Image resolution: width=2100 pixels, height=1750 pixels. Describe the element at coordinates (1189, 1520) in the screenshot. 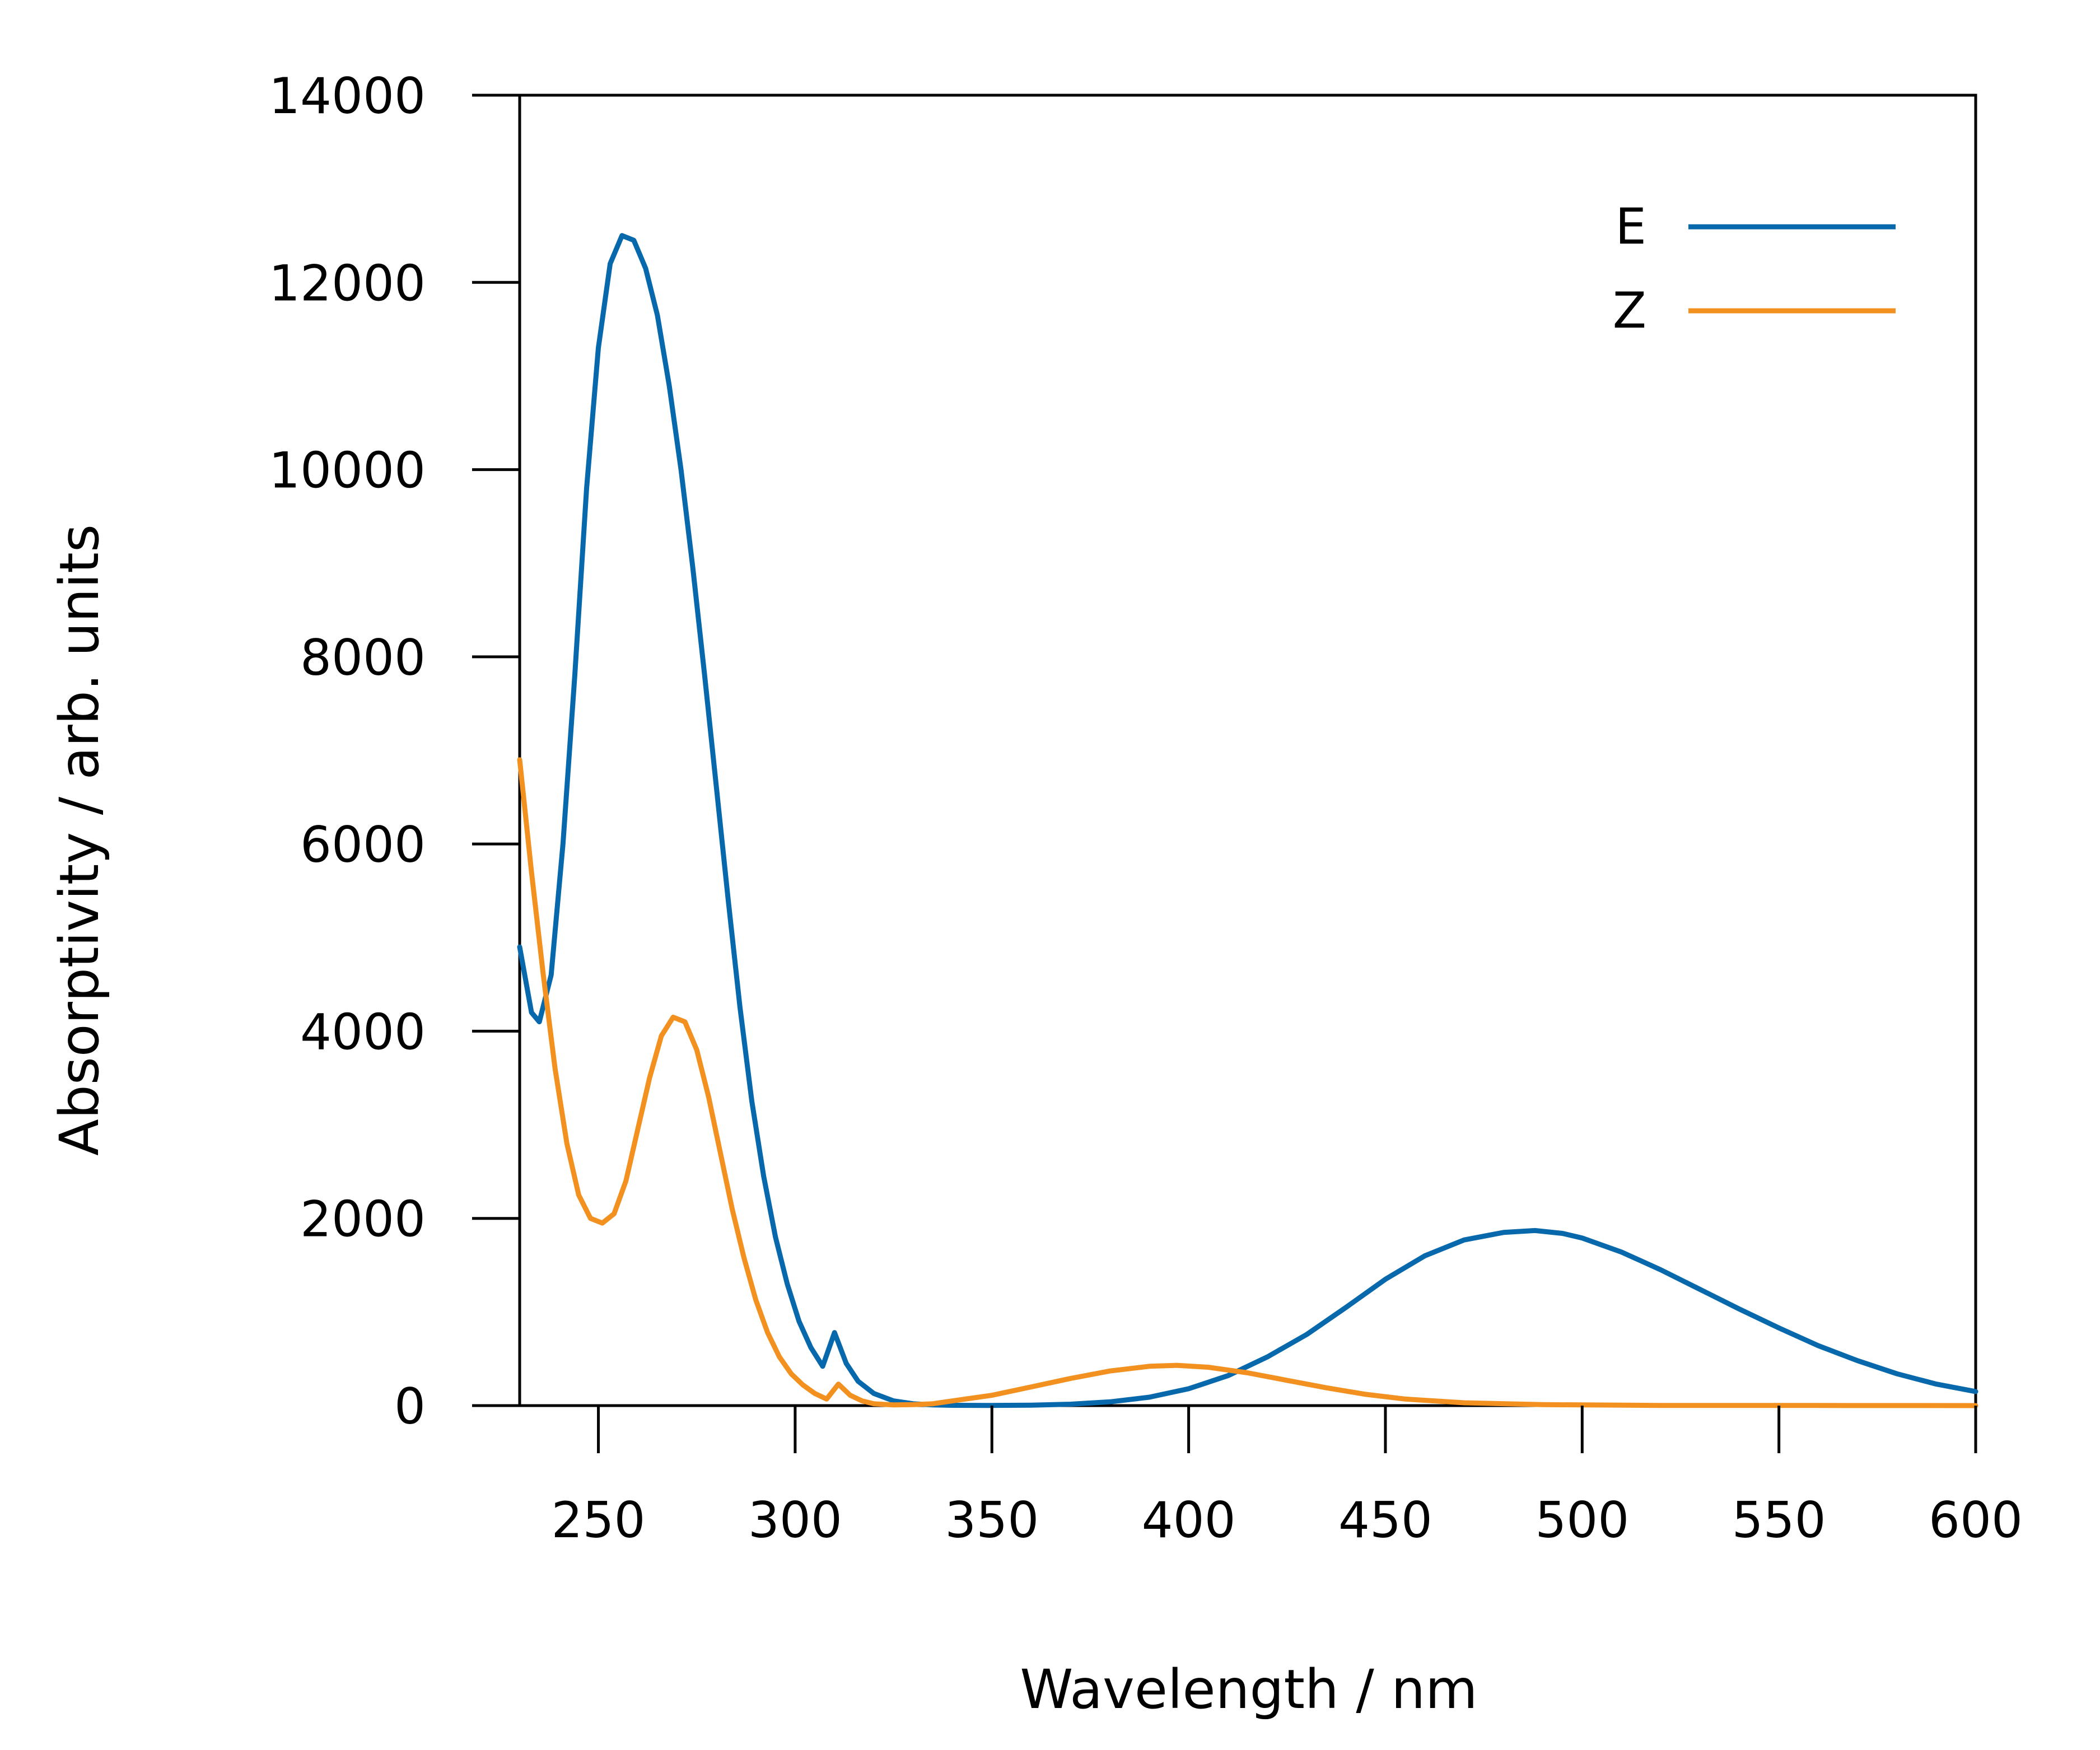

I see `x-tick-label: 400` at that location.